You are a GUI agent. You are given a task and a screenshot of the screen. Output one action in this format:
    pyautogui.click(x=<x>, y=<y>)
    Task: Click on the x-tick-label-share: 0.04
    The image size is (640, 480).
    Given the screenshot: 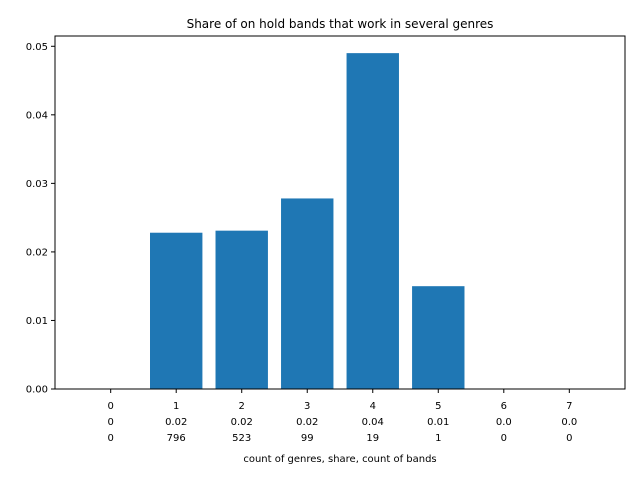 What is the action you would take?
    pyautogui.click(x=373, y=422)
    